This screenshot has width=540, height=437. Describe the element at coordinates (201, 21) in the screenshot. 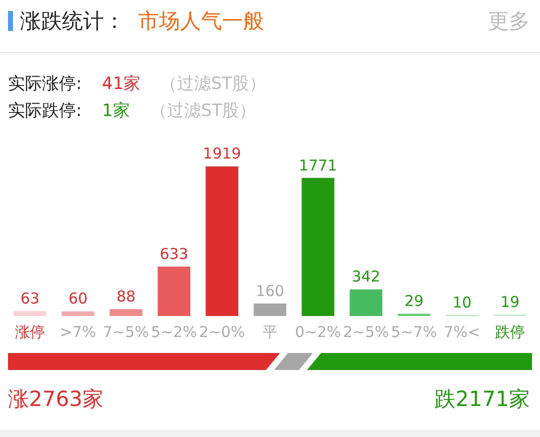

I see `chart-subtitle: 市场人气一般` at that location.